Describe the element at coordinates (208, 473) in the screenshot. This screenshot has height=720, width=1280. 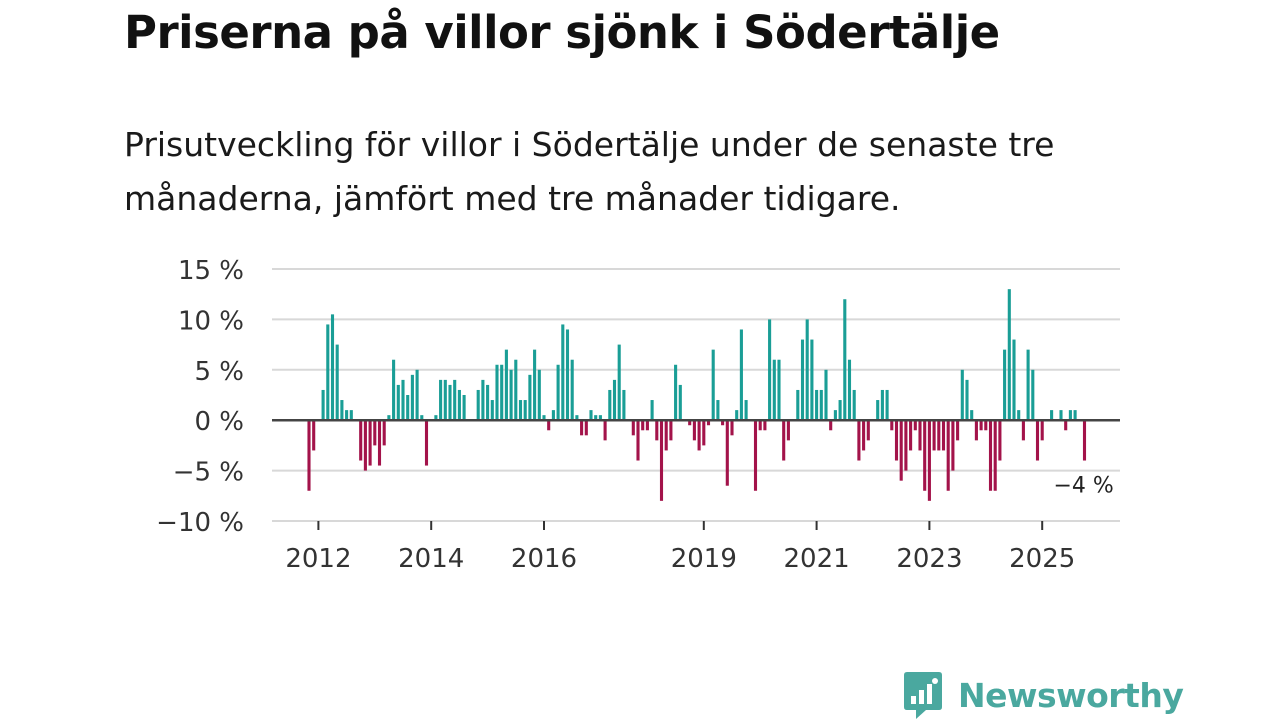
I see `y-tick-label: −5 %` at that location.